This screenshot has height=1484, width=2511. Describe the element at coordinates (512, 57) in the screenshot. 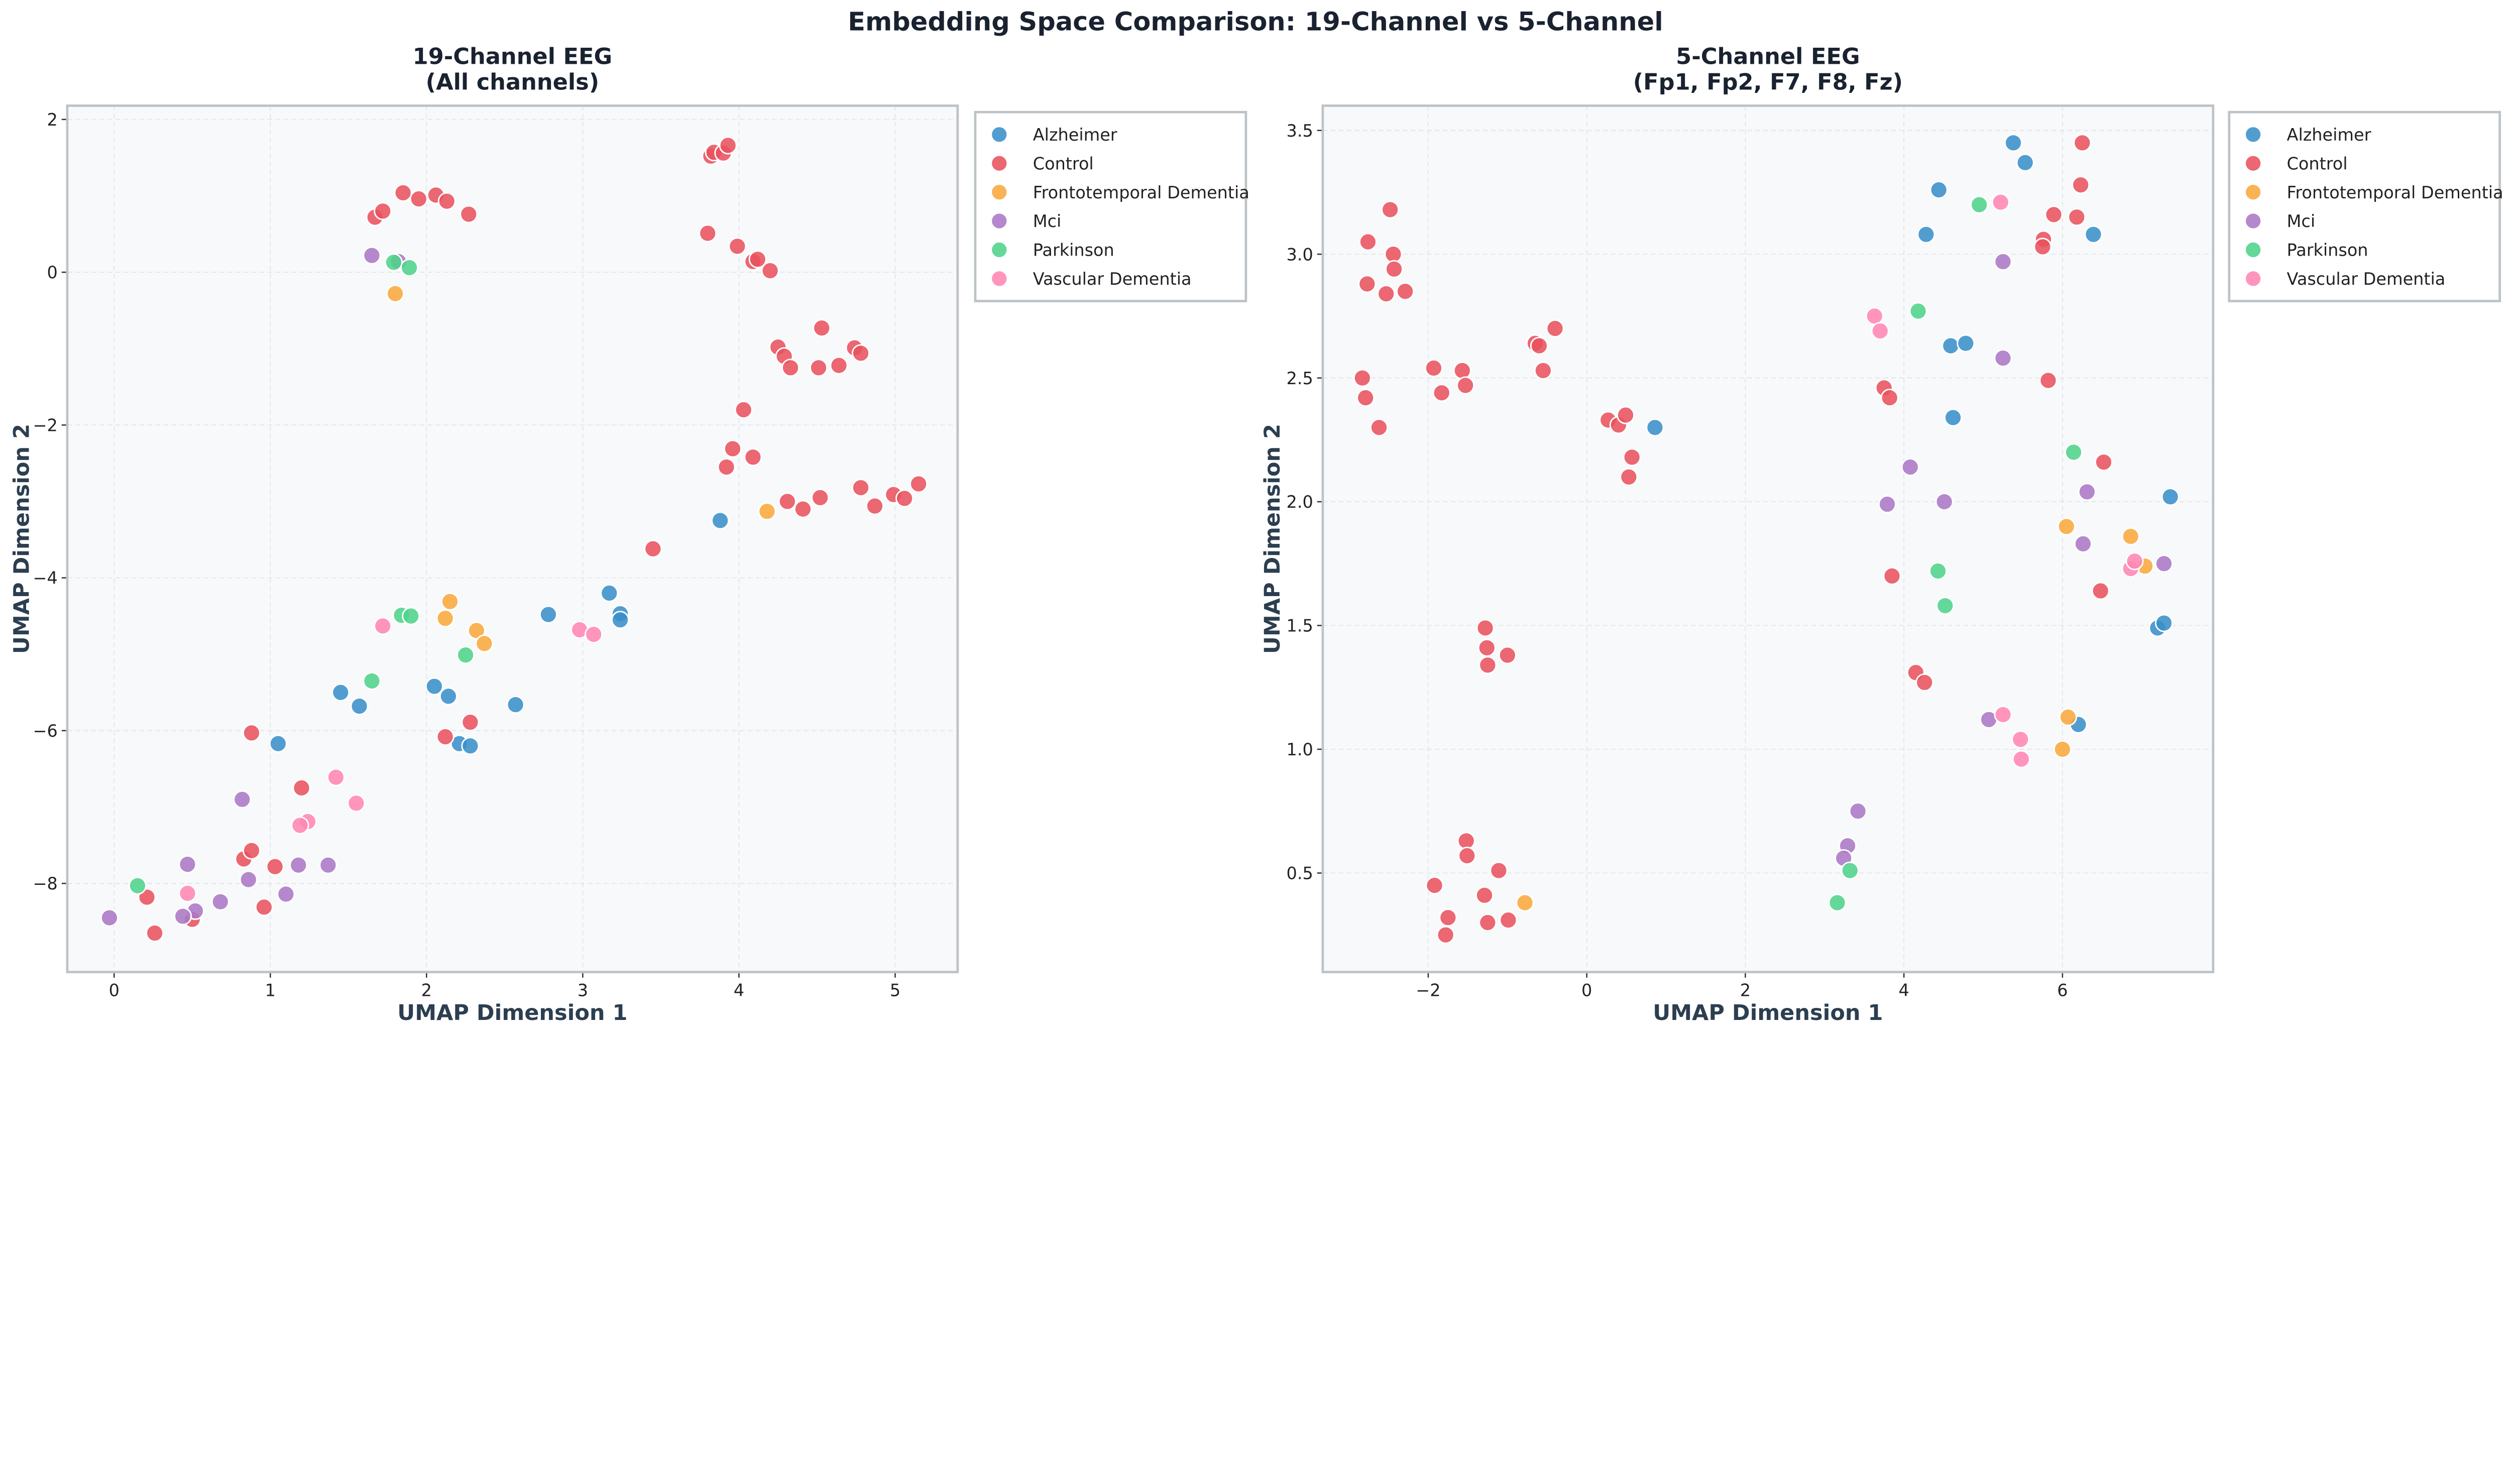

I see `subplot-title-line: 19-Channel EEG` at that location.